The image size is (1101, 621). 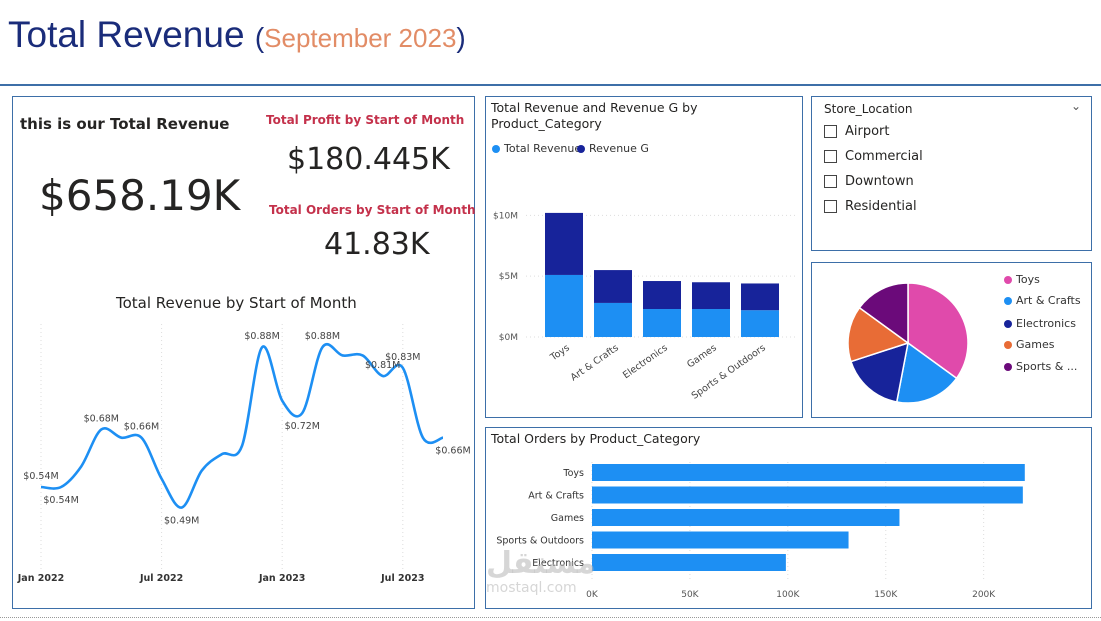 I want to click on x-tick-label: 100K, so click(x=788, y=595).